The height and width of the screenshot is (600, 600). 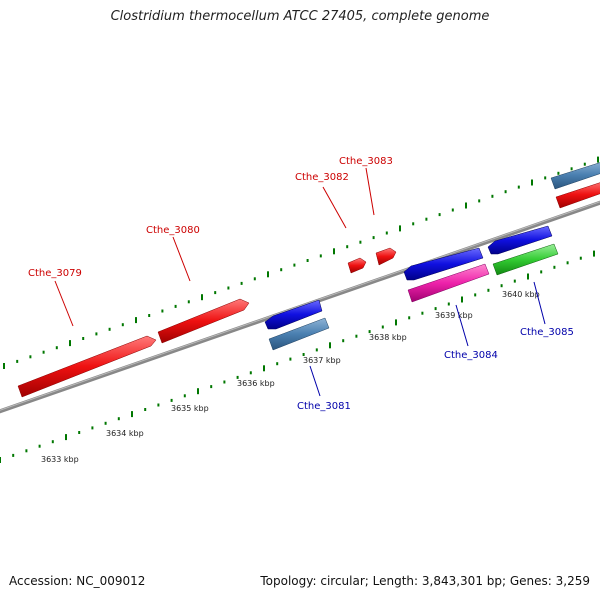 I want to click on scale-label: 3633 kbp, so click(x=60, y=459).